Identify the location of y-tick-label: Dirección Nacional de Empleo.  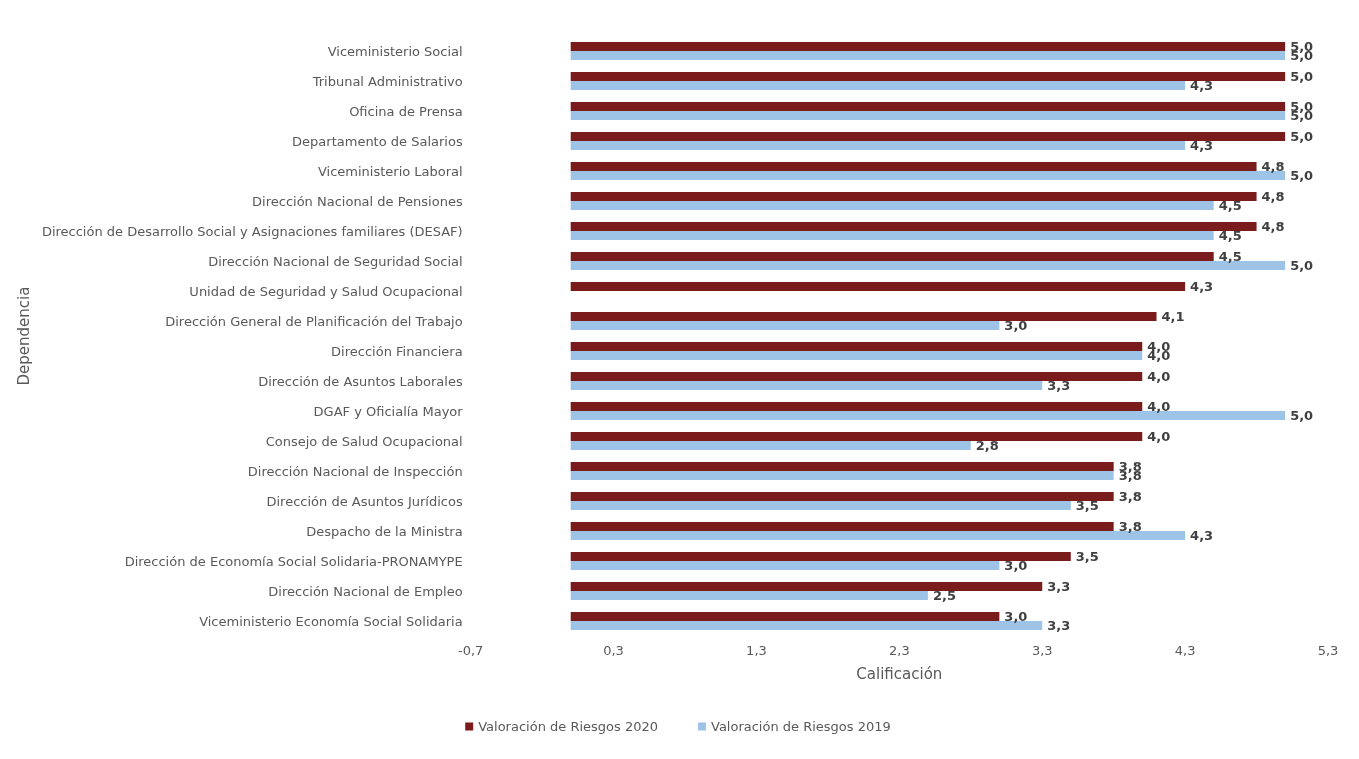
(365, 591).